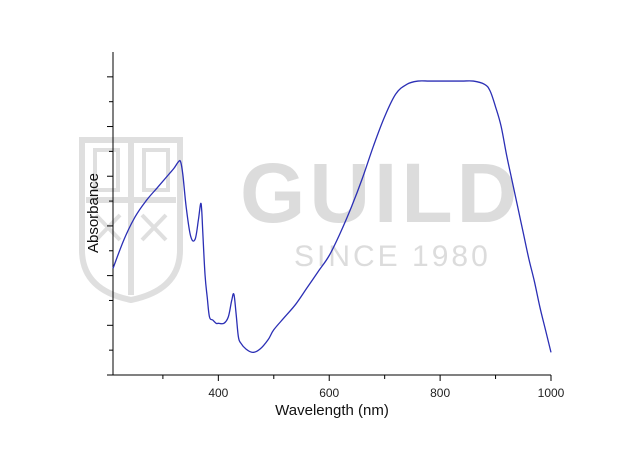 The height and width of the screenshot is (450, 640). What do you see at coordinates (131, 220) in the screenshot?
I see `crest-logo` at bounding box center [131, 220].